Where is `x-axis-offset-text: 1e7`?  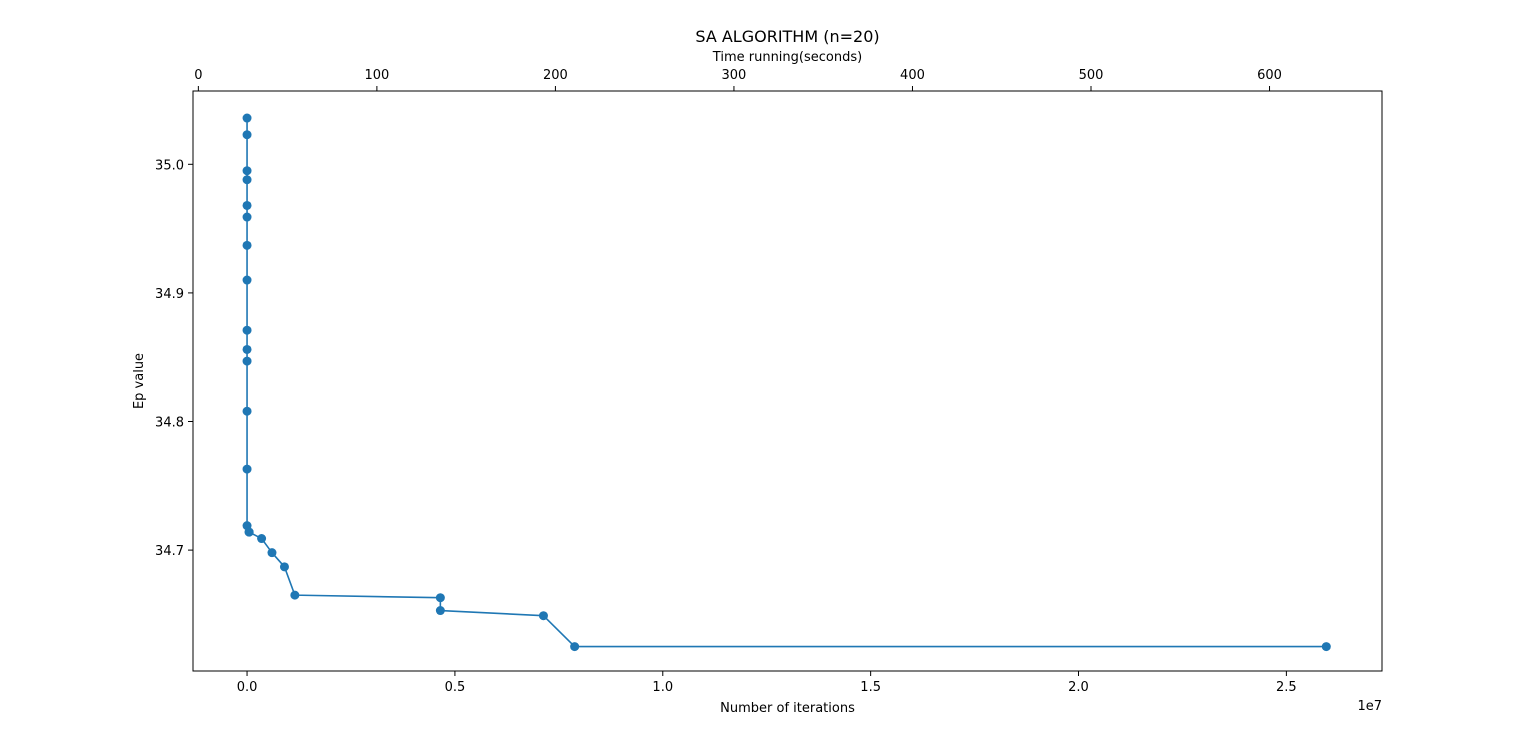
x-axis-offset-text: 1e7 is located at coordinates (1369, 706).